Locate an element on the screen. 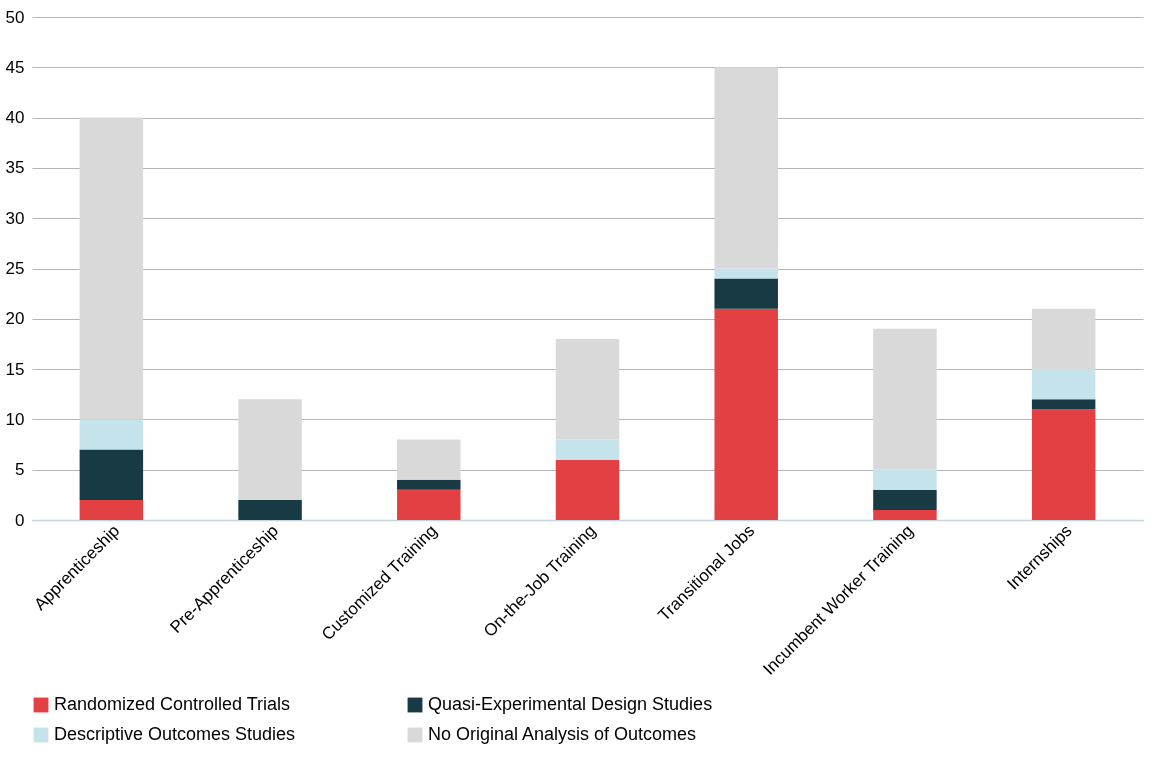  y-tick-label: 45 is located at coordinates (15, 67).